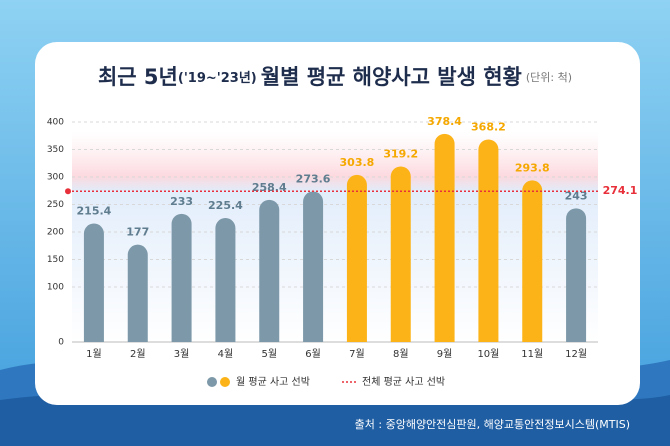  I want to click on chart-title: 최근 5년('19~'23년) 월별 평균 해양사고 발생 현황 (단위: 척), so click(335, 77).